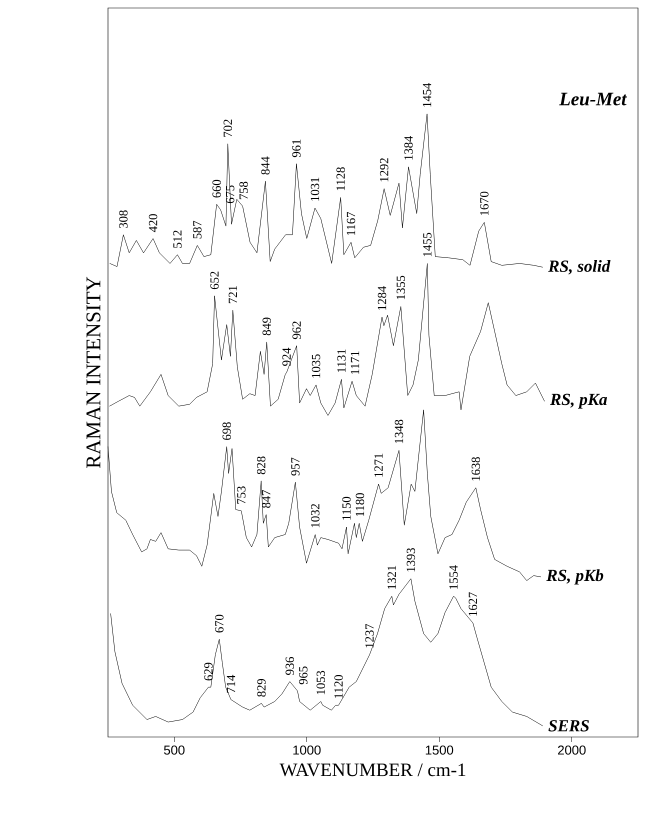 This screenshot has height=815, width=666. What do you see at coordinates (315, 516) in the screenshot?
I see `annotation: 1032` at bounding box center [315, 516].